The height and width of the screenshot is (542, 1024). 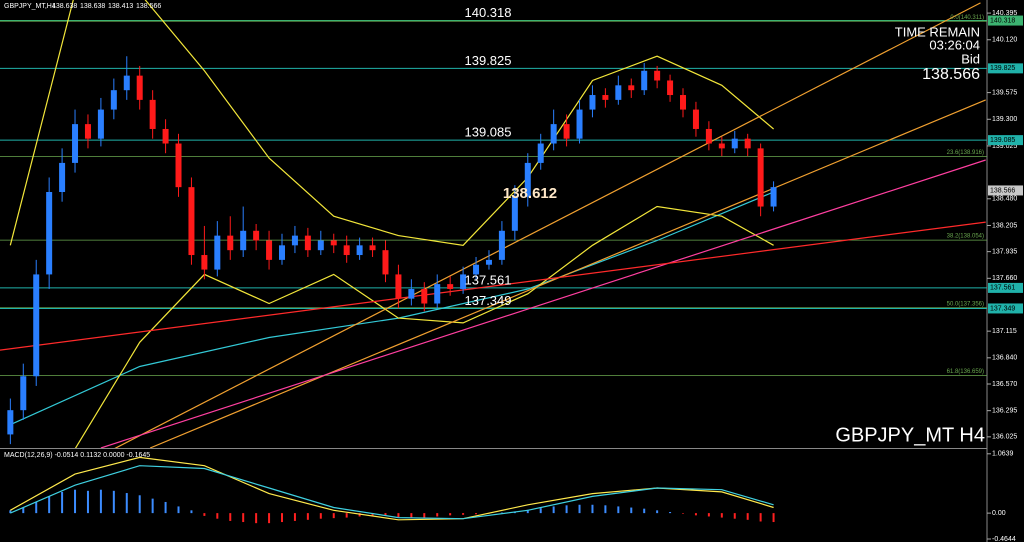 I want to click on low-value: 138.413, so click(x=120, y=6).